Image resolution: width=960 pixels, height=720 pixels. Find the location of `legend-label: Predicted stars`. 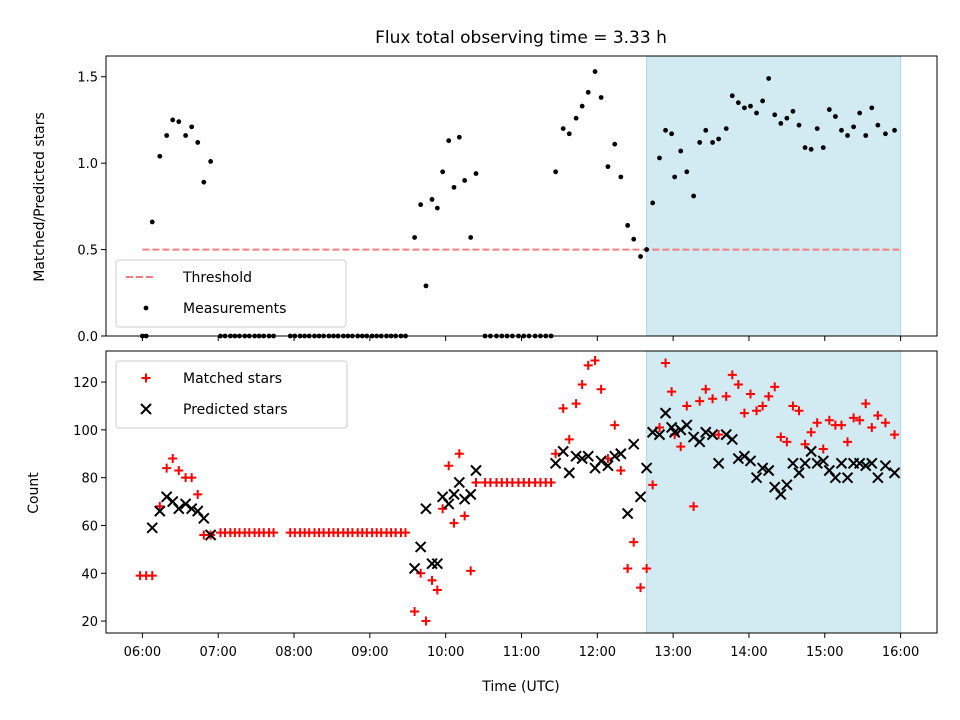

legend-label: Predicted stars is located at coordinates (235, 410).